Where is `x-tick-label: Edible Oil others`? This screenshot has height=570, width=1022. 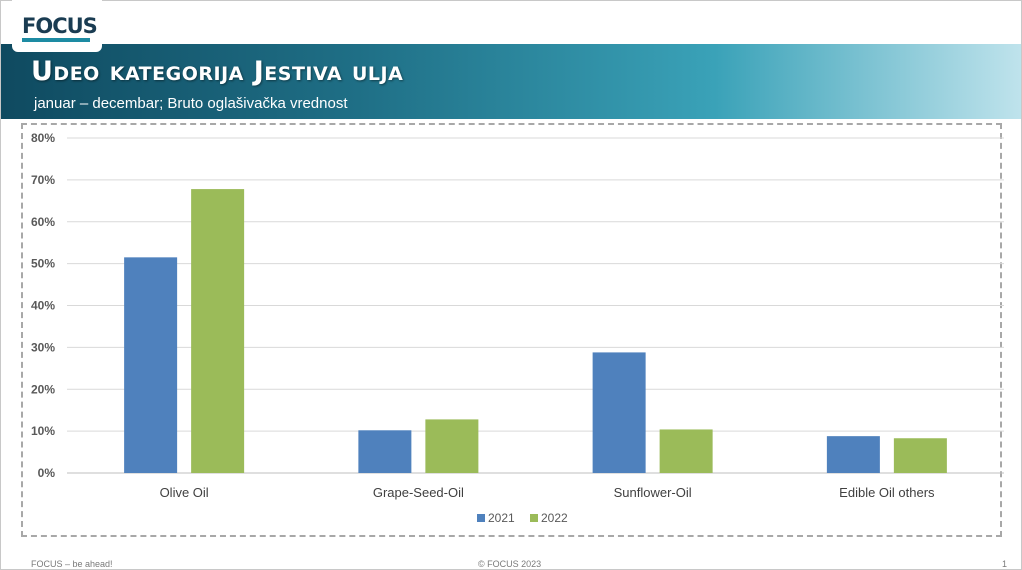 x-tick-label: Edible Oil others is located at coordinates (887, 492).